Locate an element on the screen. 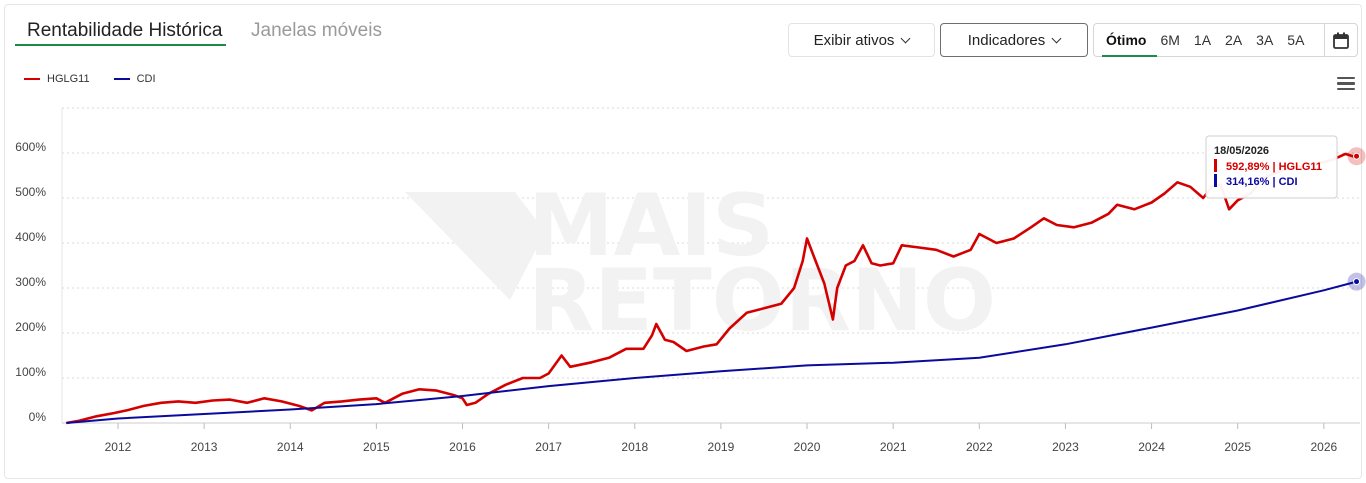 Image resolution: width=1366 pixels, height=483 pixels. period-selector: Ótimo 6M 1A 2A 3A 5A is located at coordinates (1225, 40).